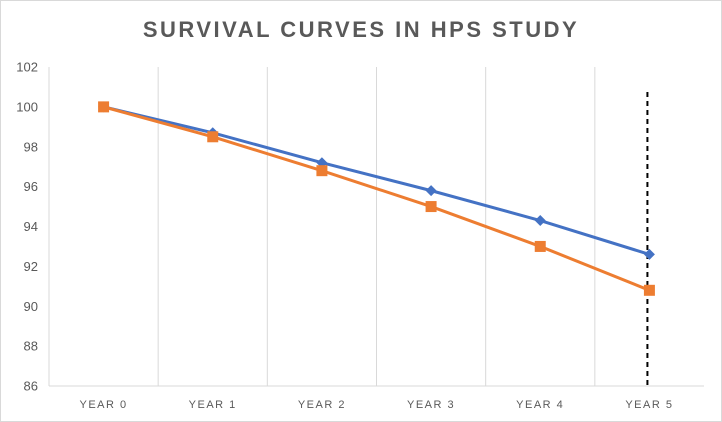  What do you see at coordinates (31, 146) in the screenshot?
I see `y-tick-label: 98` at bounding box center [31, 146].